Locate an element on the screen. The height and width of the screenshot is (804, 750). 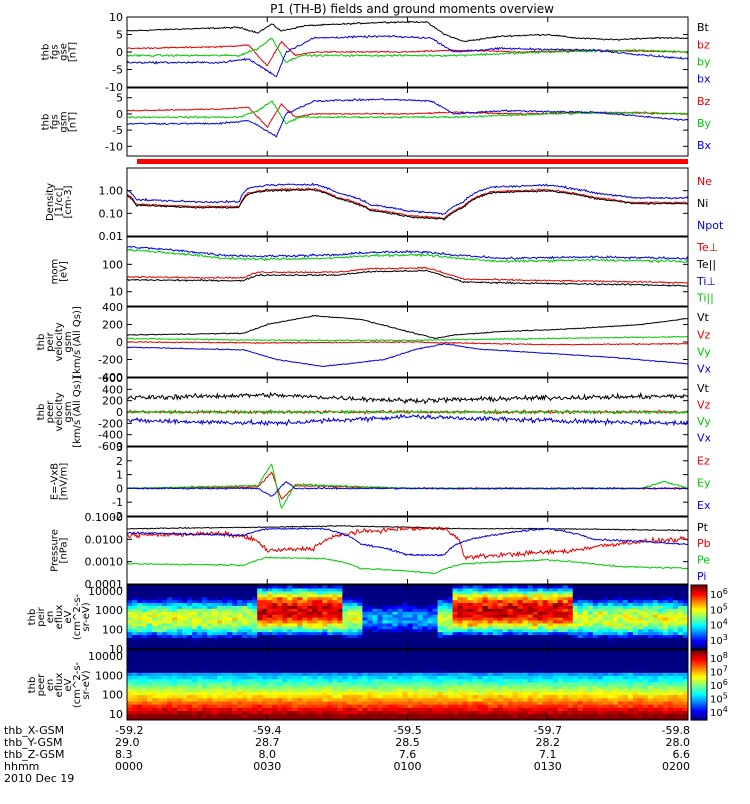
legend-label: Bx is located at coordinates (704, 145).